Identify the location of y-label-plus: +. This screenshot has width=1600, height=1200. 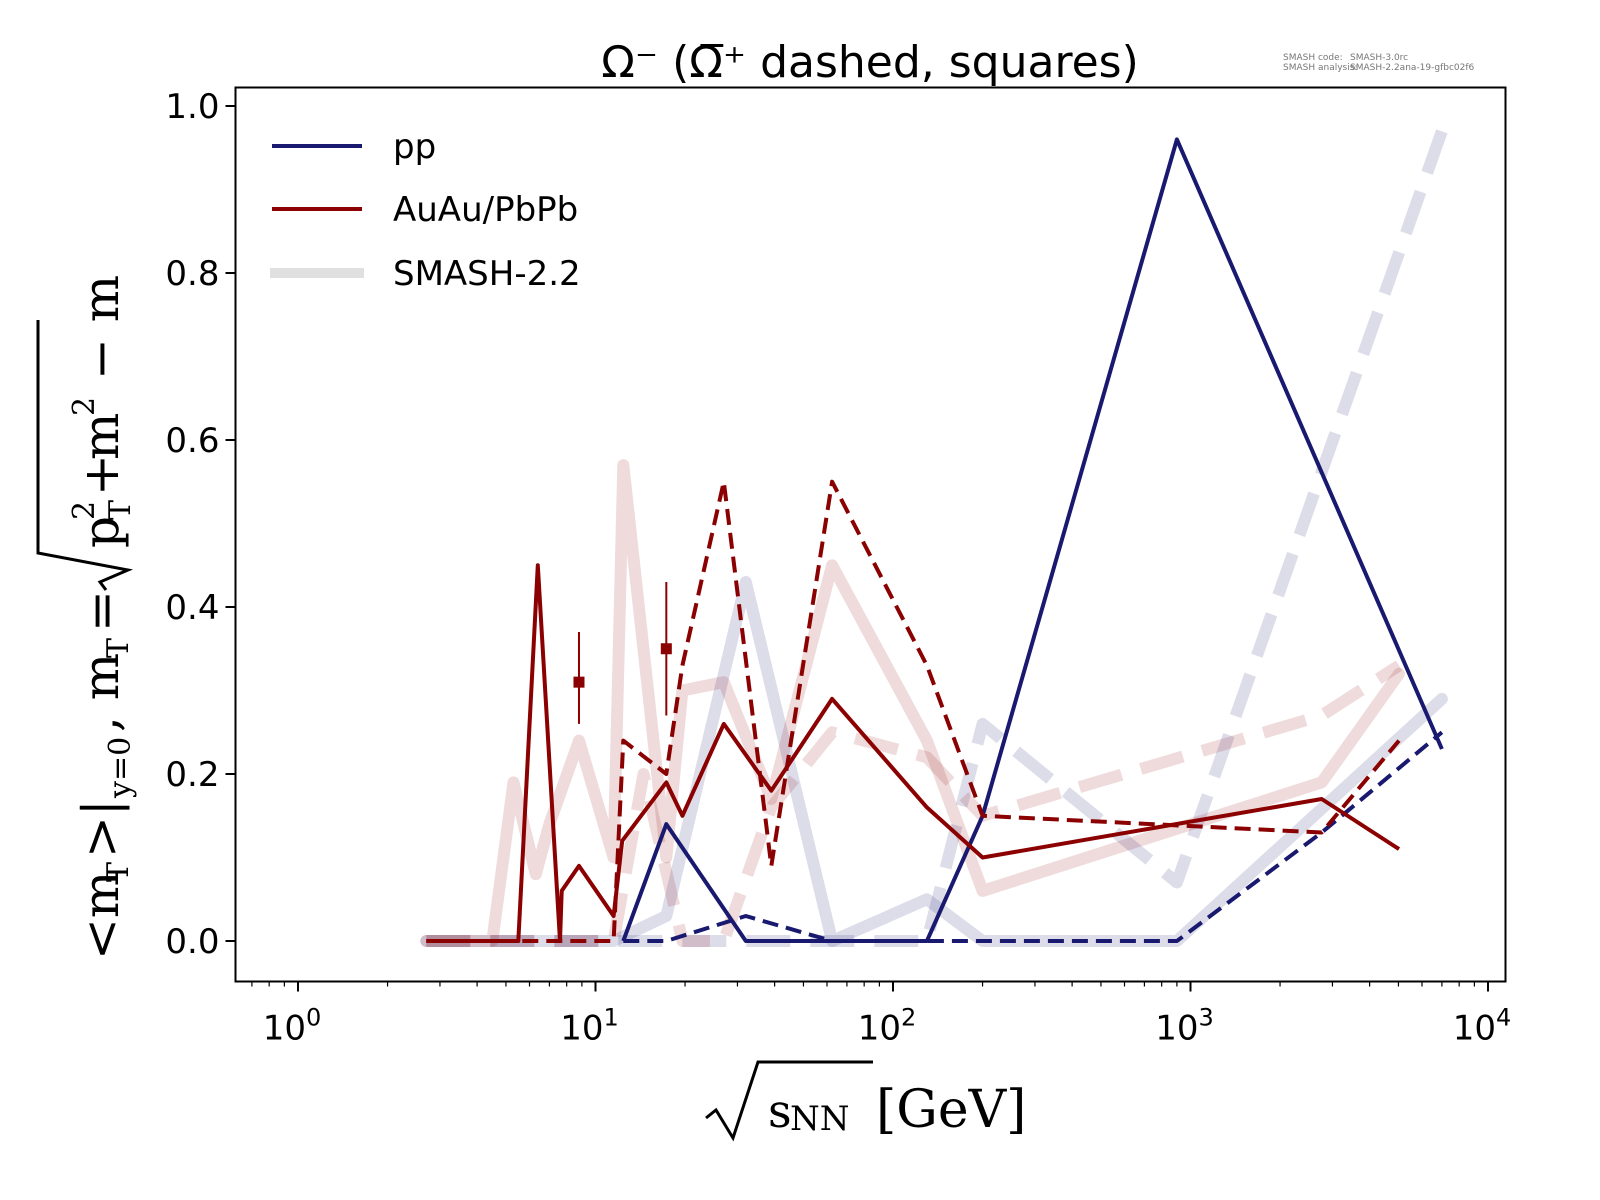
(101, 475).